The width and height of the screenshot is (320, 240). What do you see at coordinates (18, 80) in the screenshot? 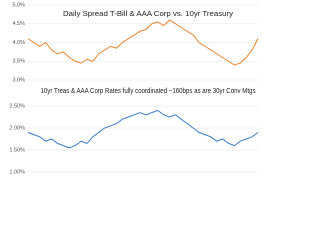
I see `y-tick-label: 3.0%` at bounding box center [18, 80].